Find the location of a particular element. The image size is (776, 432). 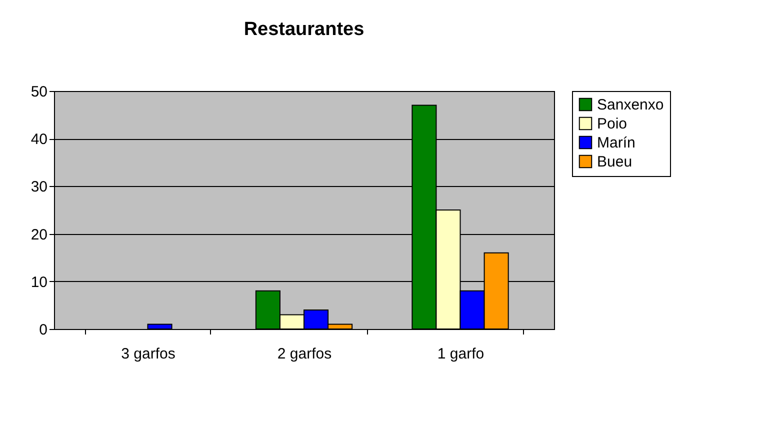

y-tick-label: 0 is located at coordinates (43, 330).